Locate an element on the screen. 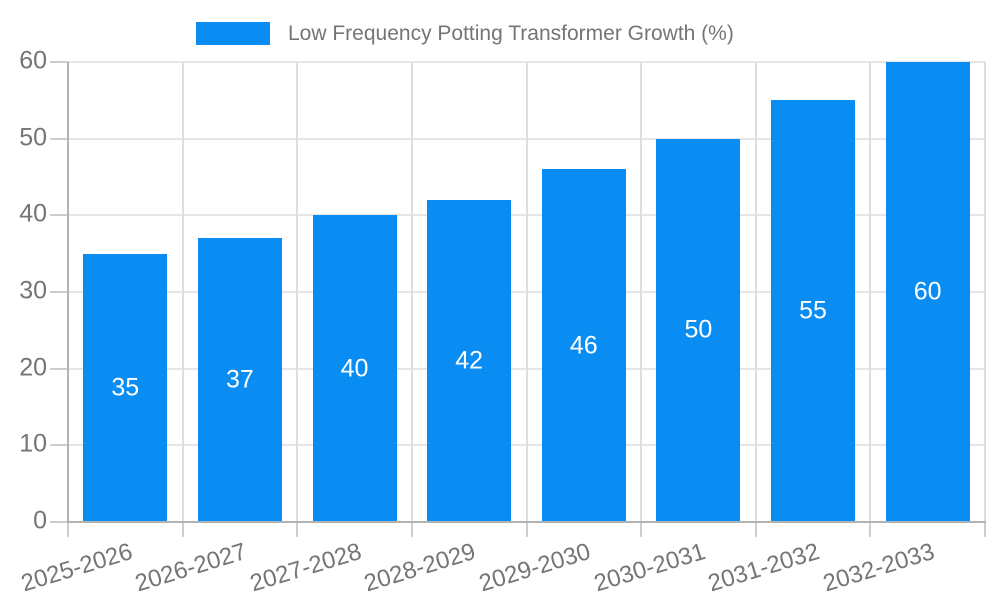  y-tick-label: 30 is located at coordinates (33, 290).